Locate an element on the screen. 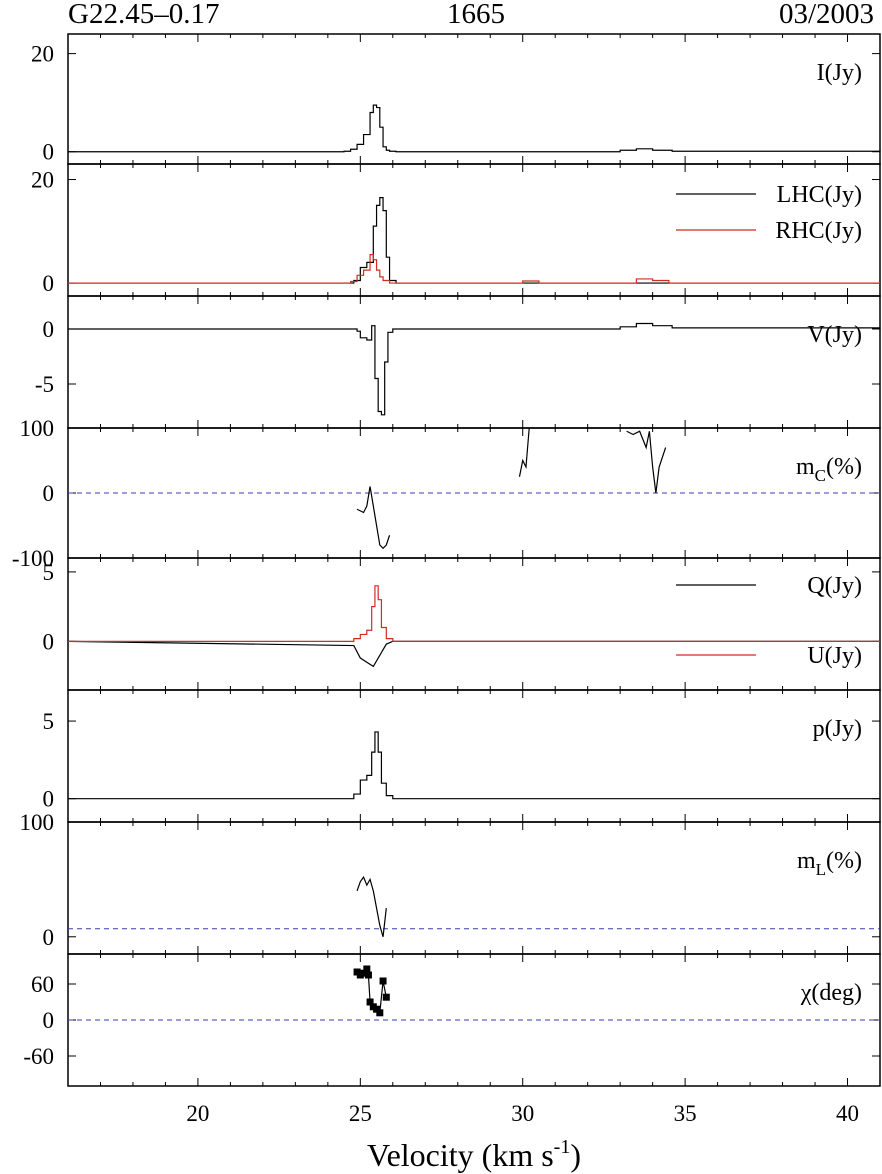 The height and width of the screenshot is (1174, 882). y-tick-label: -100 is located at coordinates (33, 558).